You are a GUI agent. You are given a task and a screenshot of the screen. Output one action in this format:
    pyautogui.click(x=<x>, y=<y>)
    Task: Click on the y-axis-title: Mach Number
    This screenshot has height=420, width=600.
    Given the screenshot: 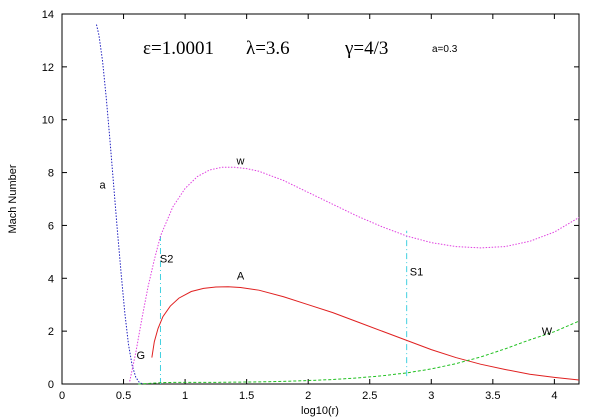 What is the action you would take?
    pyautogui.click(x=13, y=198)
    